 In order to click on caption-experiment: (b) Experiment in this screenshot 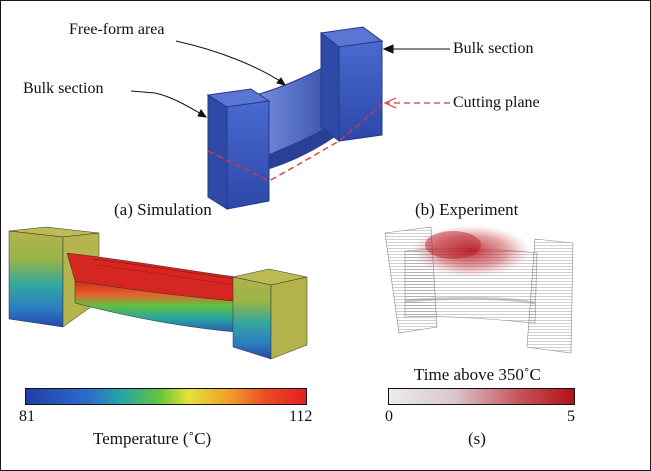, I will do `click(467, 209)`.